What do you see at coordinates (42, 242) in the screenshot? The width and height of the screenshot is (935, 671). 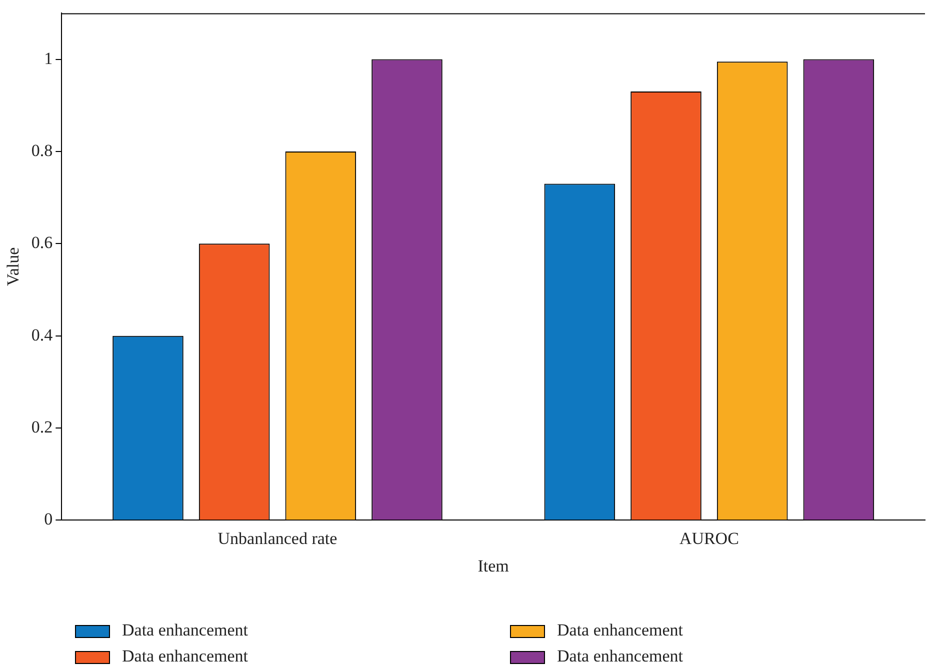 I see `y-tick-label: 0.6` at bounding box center [42, 242].